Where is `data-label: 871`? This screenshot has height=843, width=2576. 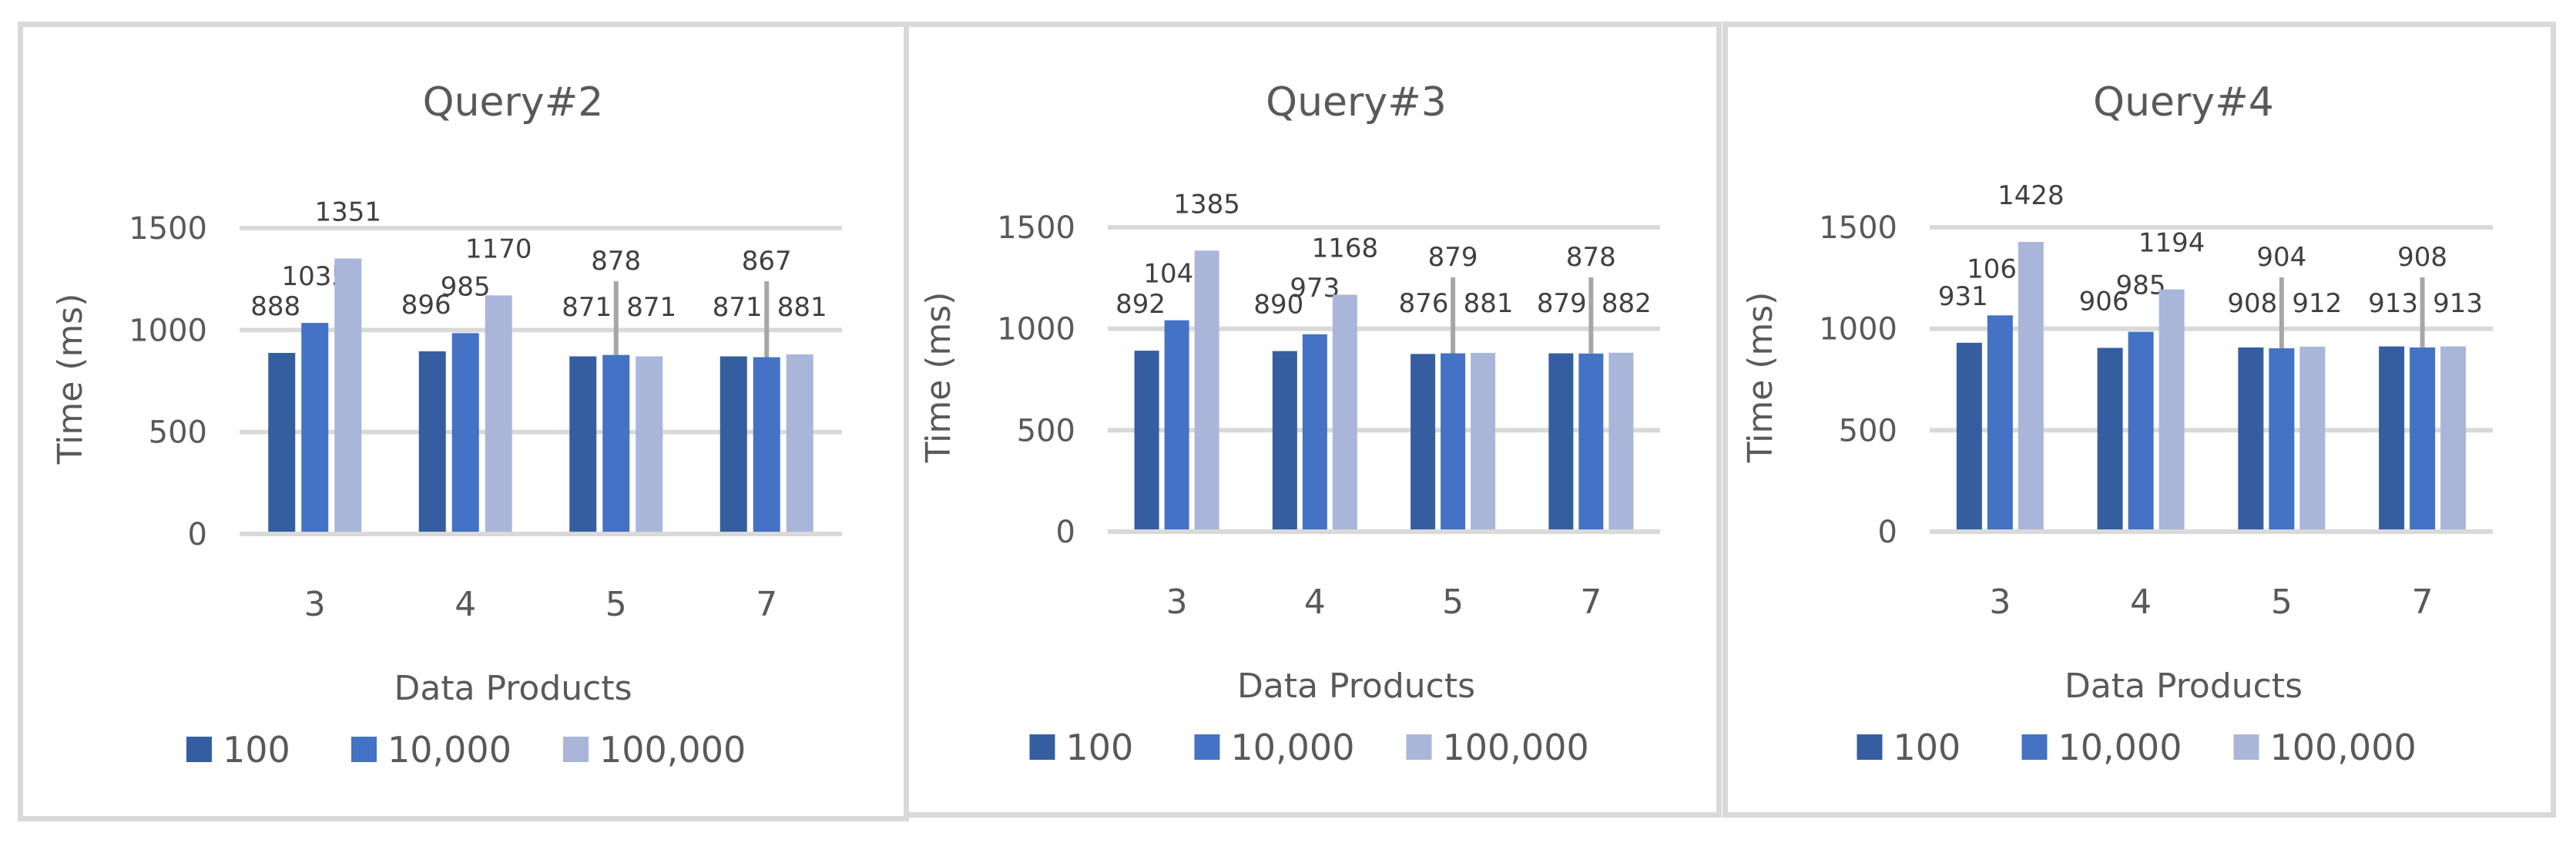 data-label: 871 is located at coordinates (738, 307).